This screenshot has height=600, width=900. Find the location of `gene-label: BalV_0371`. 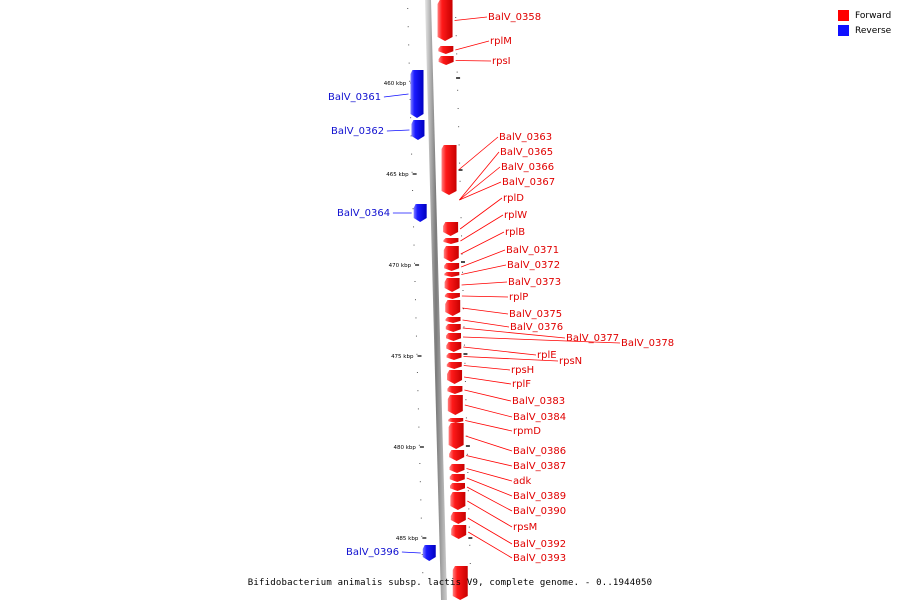

gene-label: BalV_0371 is located at coordinates (532, 250).